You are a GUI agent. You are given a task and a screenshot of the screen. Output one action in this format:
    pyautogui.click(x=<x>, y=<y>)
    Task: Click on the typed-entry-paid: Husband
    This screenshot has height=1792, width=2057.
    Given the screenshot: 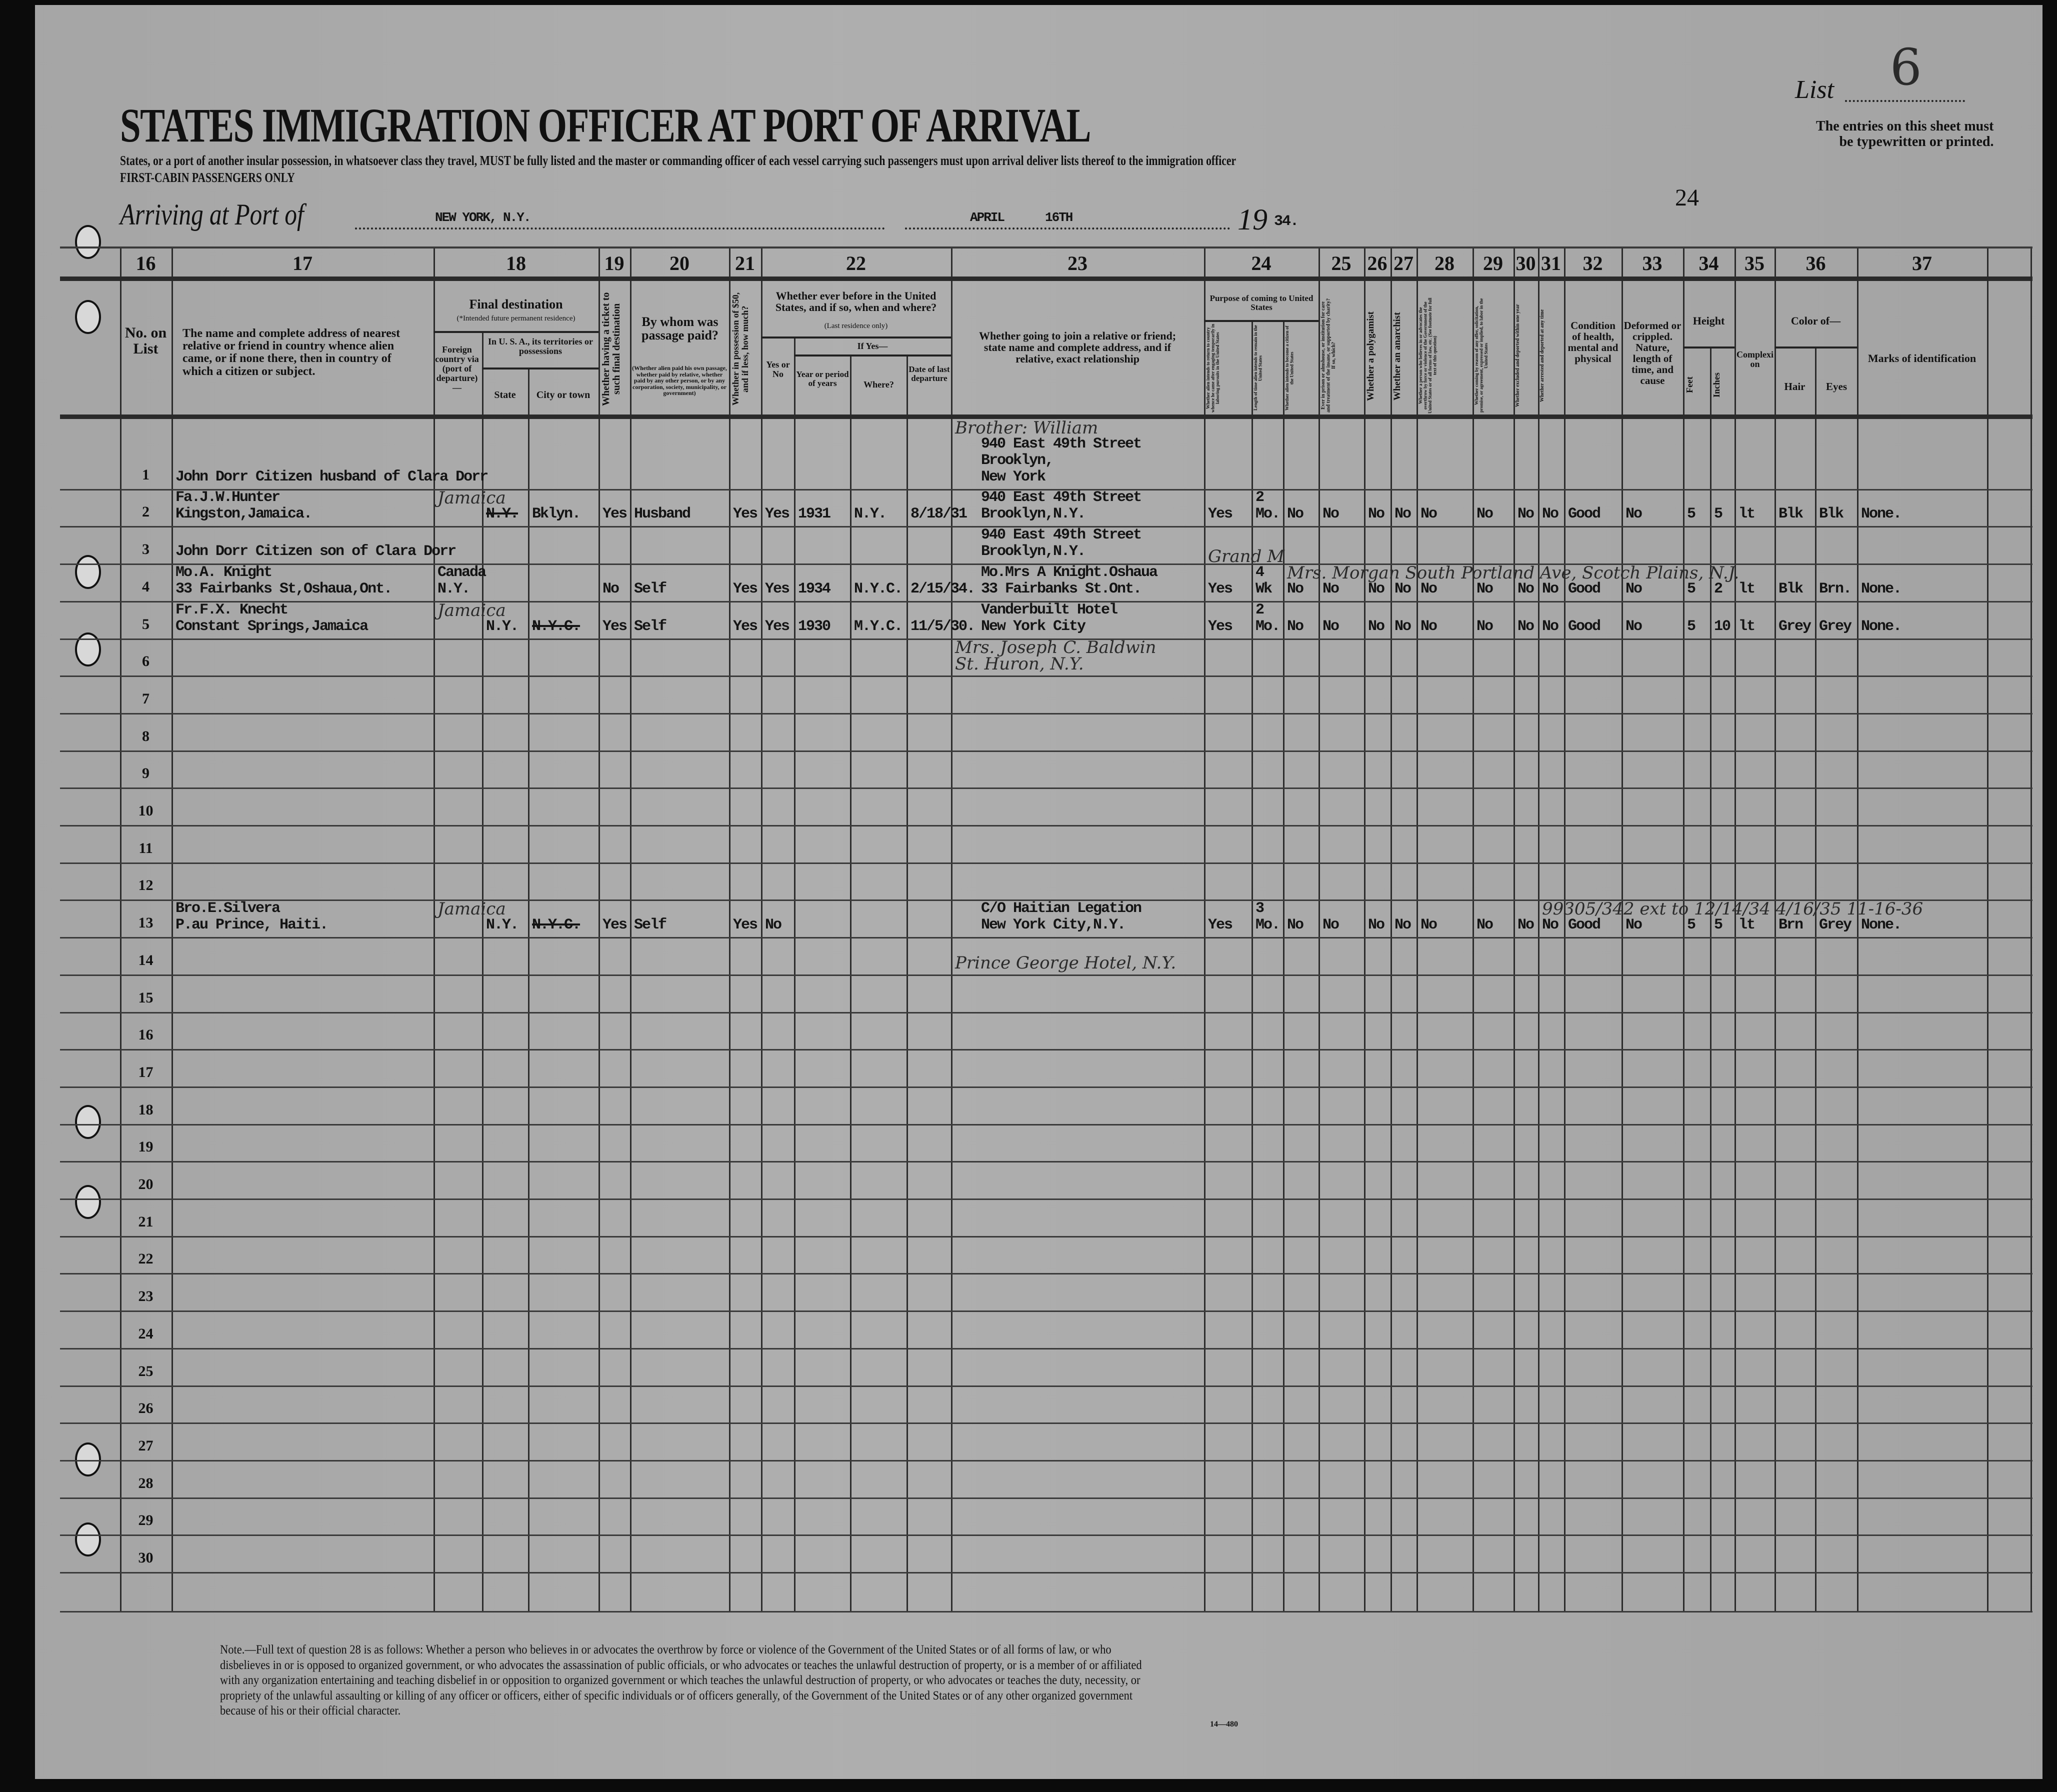 What is the action you would take?
    pyautogui.click(x=662, y=514)
    